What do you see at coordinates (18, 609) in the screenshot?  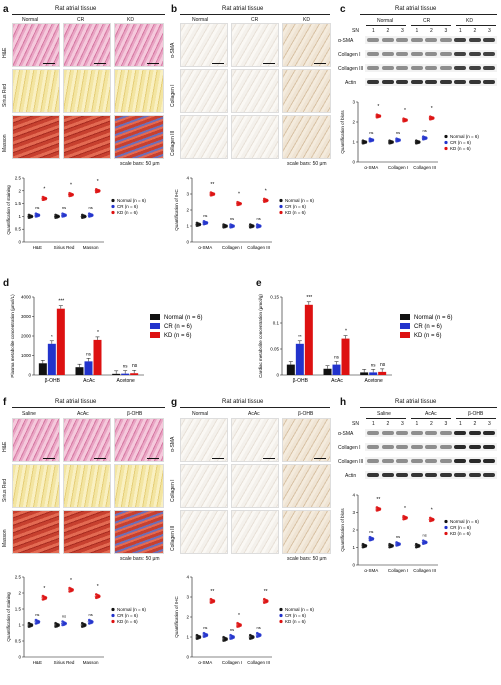 I see `y-tick-label: 1.5` at bounding box center [18, 609].